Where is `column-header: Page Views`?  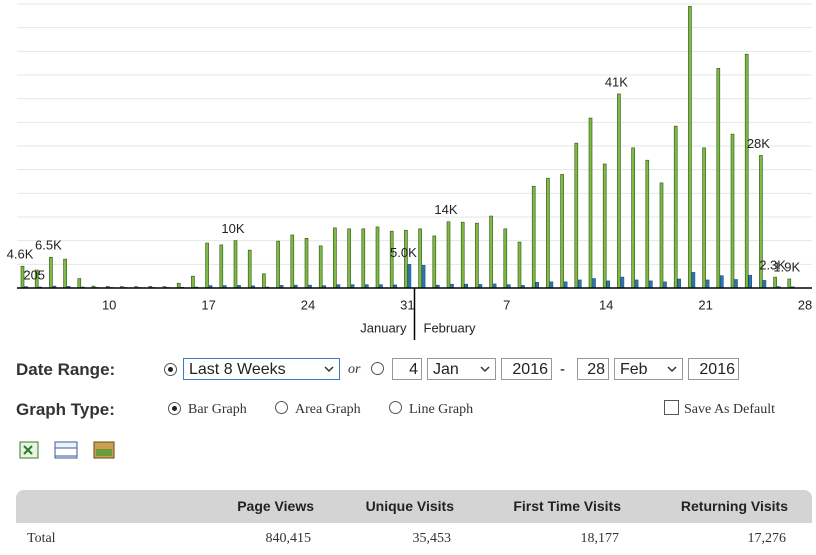
column-header: Page Views is located at coordinates (275, 506).